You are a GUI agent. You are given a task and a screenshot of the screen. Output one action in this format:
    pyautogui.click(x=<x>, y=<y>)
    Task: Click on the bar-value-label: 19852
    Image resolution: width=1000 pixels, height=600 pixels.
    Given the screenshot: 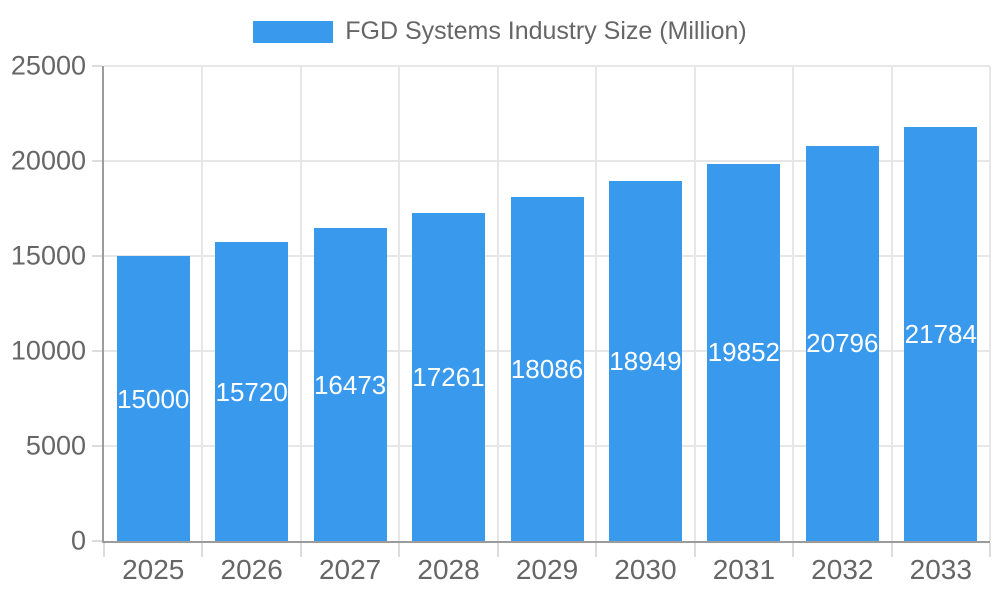 What is the action you would take?
    pyautogui.click(x=744, y=352)
    